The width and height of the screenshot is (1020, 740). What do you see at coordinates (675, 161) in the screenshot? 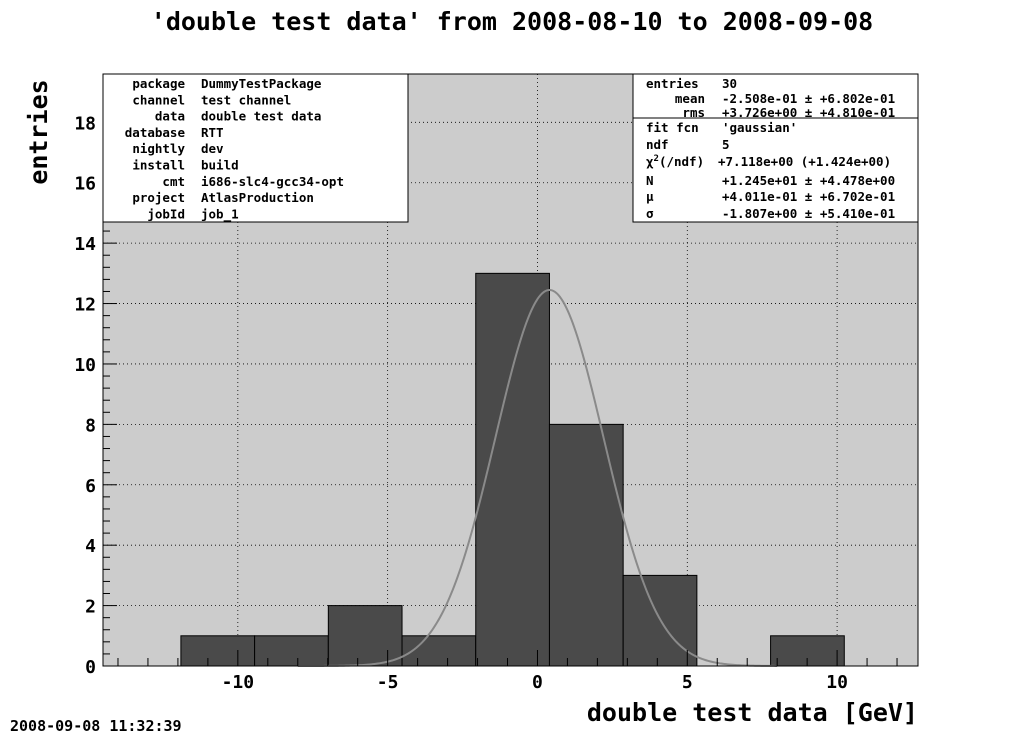
I see `fit-chi2-key: χ2(/ndf)` at bounding box center [675, 161].